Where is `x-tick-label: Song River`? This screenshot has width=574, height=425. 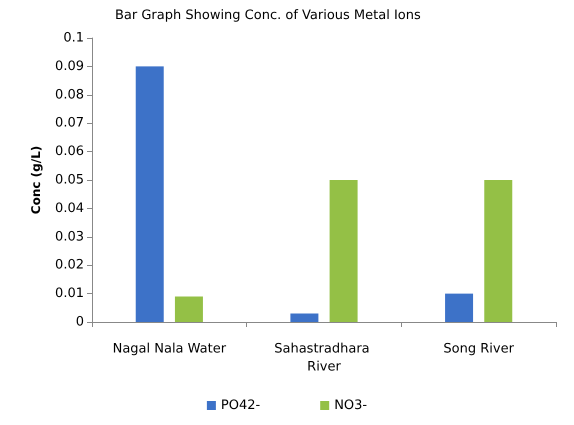
x-tick-label: Song River is located at coordinates (479, 349).